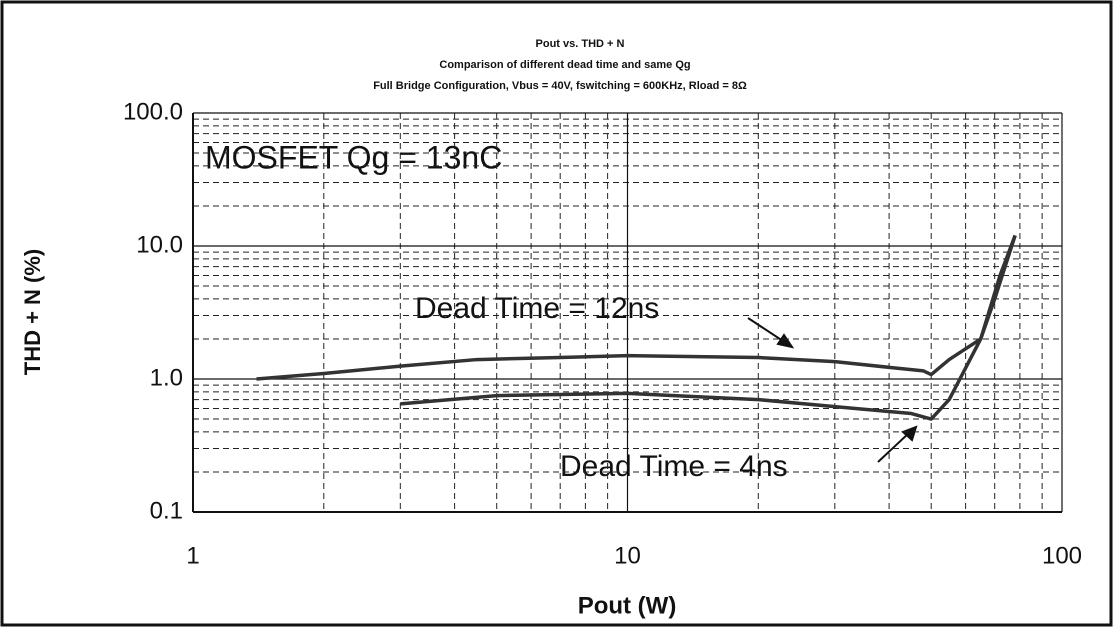 Image resolution: width=1114 pixels, height=628 pixels. I want to click on y-tick-label: 0.1, so click(166, 510).